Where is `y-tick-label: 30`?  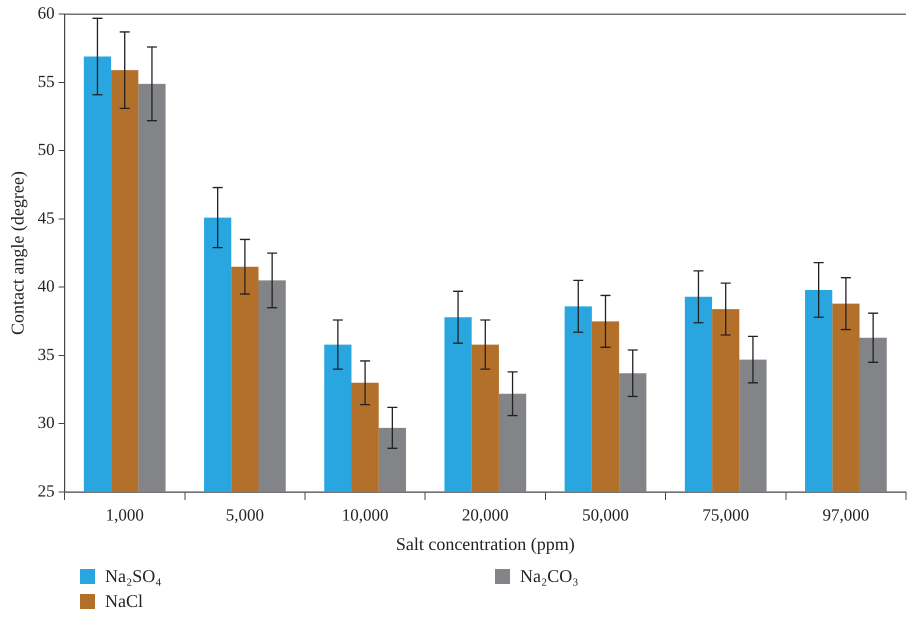
y-tick-label: 30 is located at coordinates (46, 422).